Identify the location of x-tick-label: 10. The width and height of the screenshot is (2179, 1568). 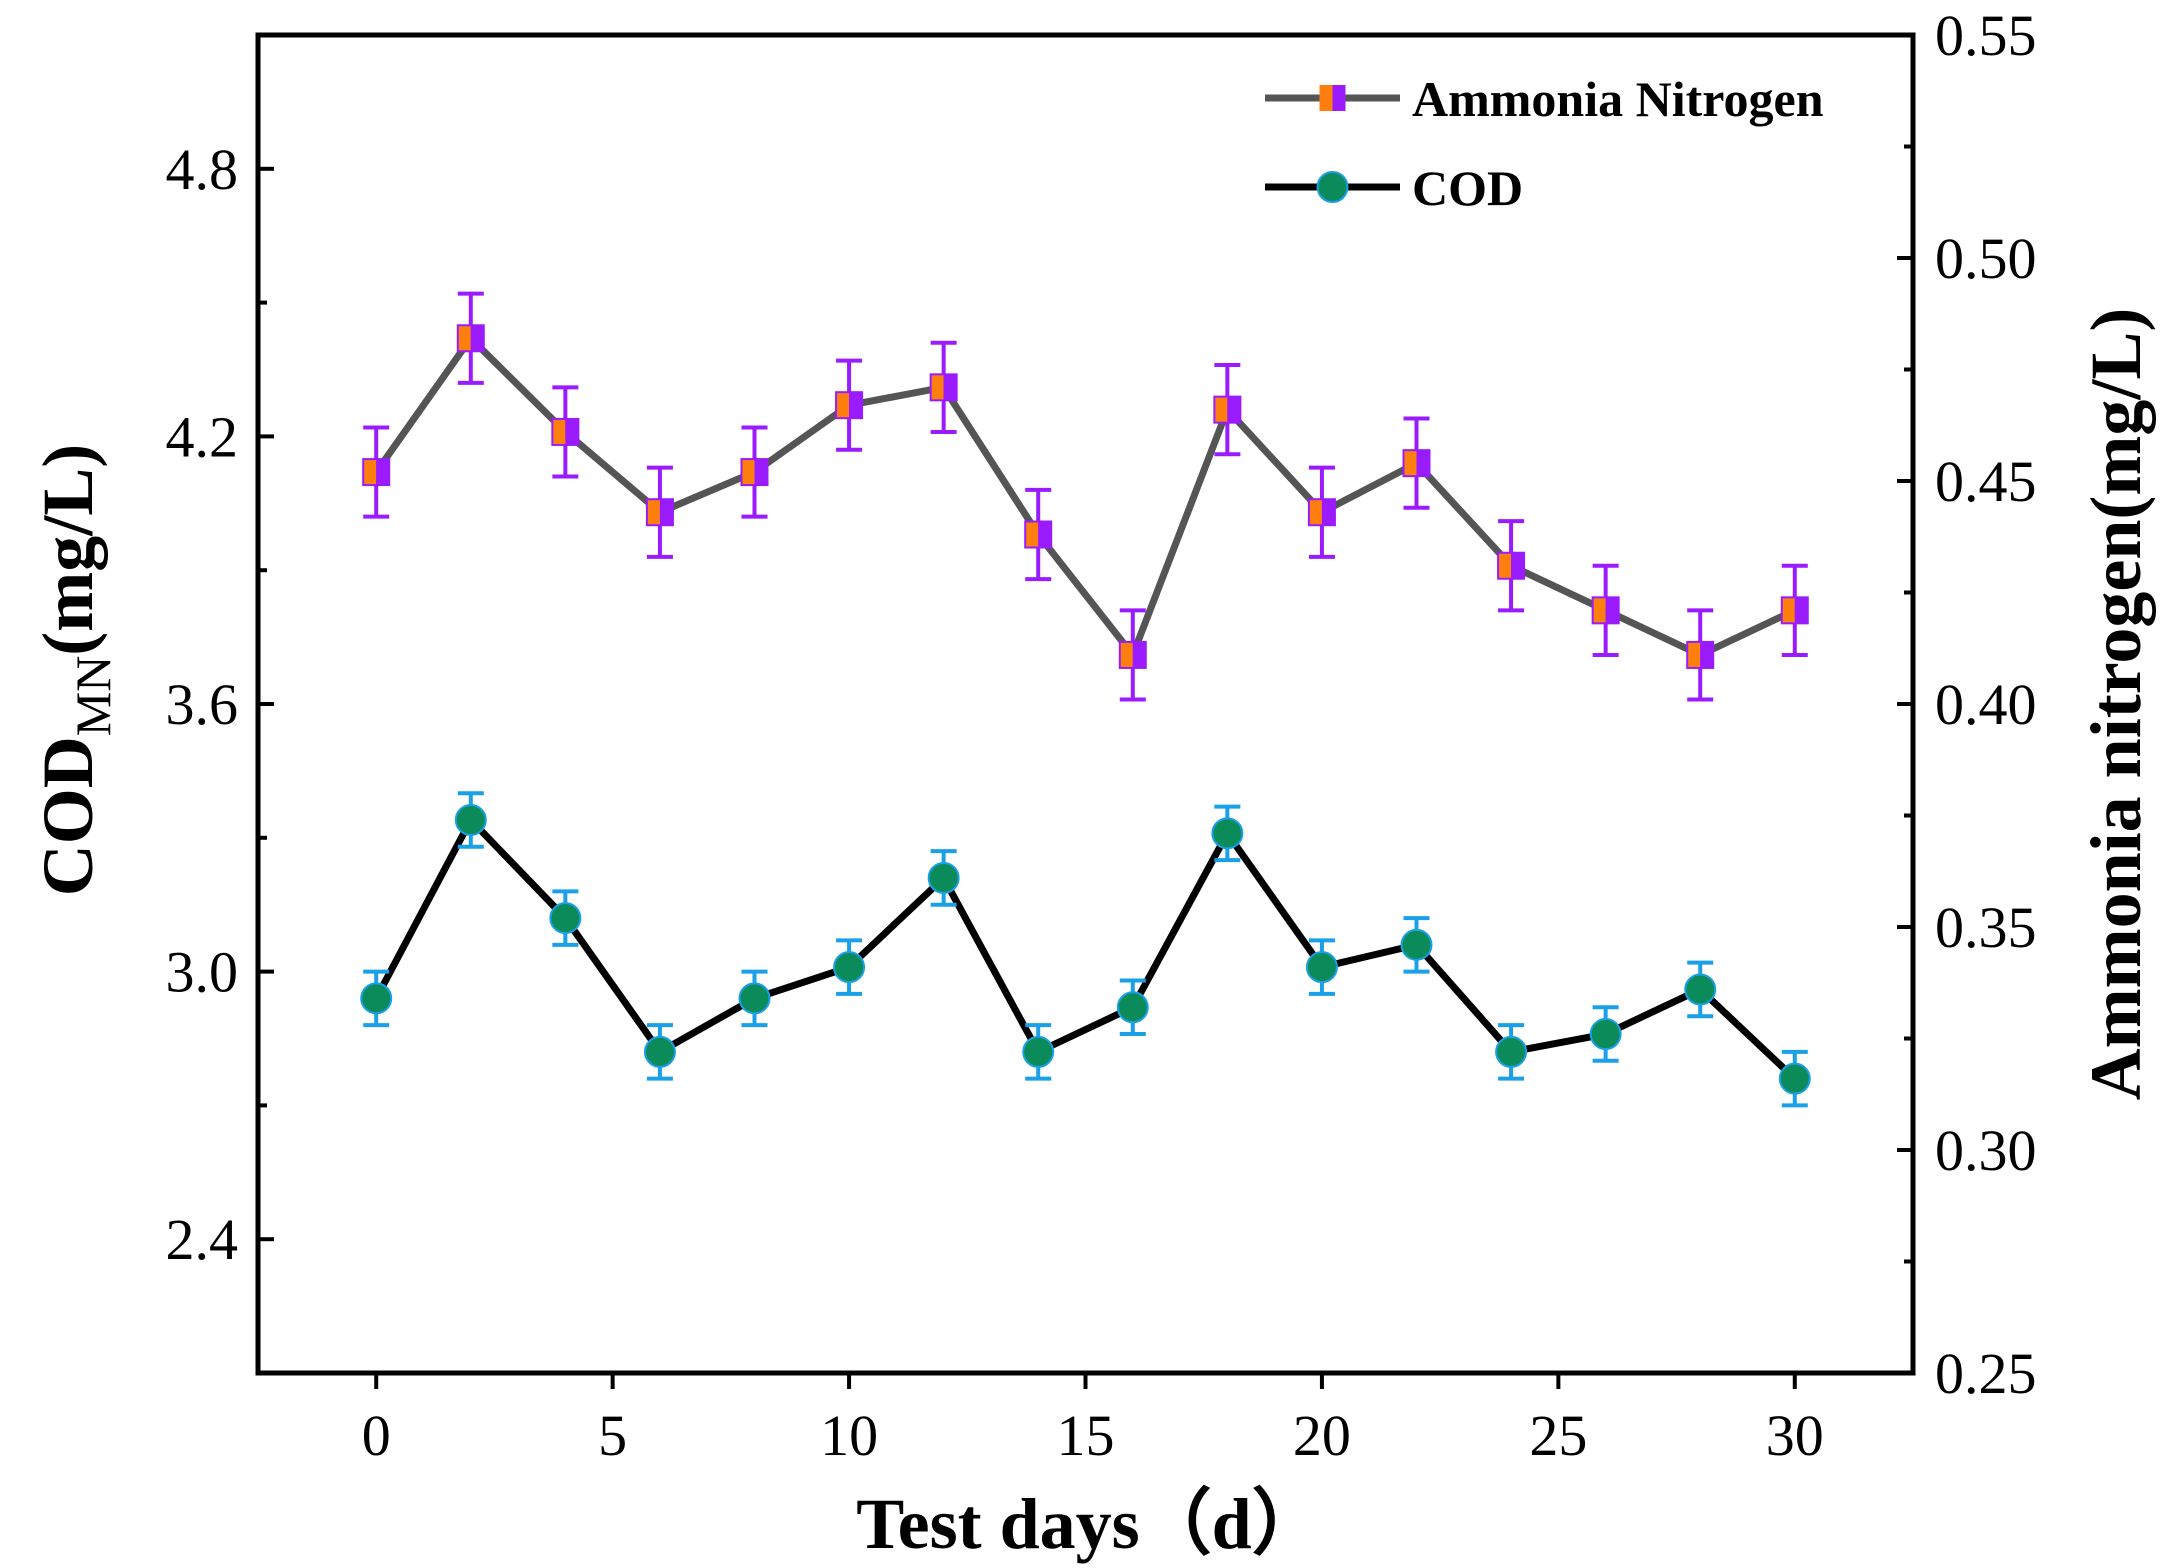
(849, 1435).